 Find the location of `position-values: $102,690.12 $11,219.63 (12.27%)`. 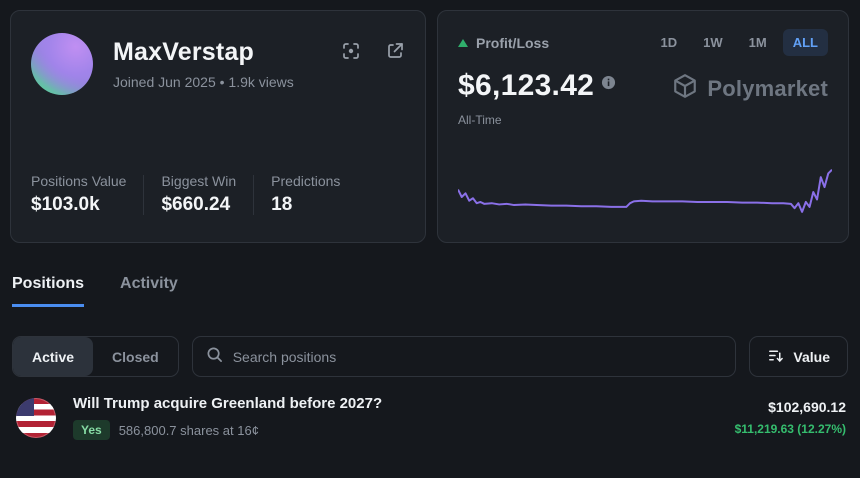

position-values: $102,690.12 $11,219.63 (12.27%) is located at coordinates (790, 417).